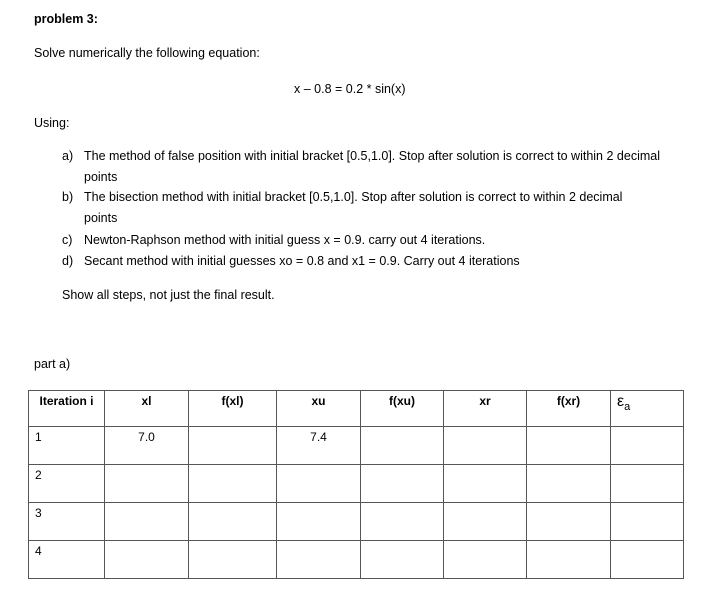 The width and height of the screenshot is (707, 591). What do you see at coordinates (66, 521) in the screenshot?
I see `table-cell: 3` at bounding box center [66, 521].